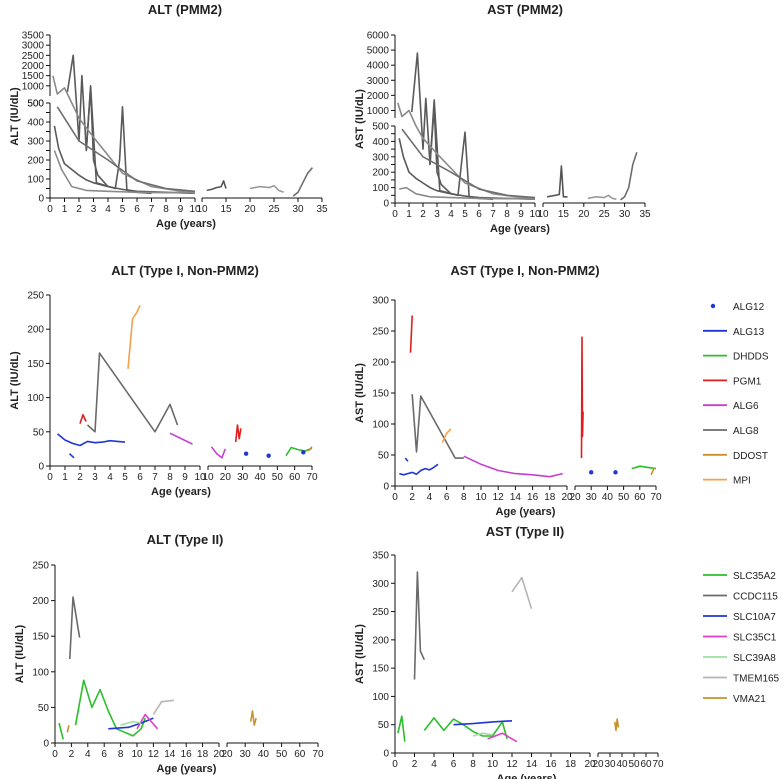 This screenshot has width=783, height=779. Describe the element at coordinates (380, 584) in the screenshot. I see `y-tick-label: 300` at that location.